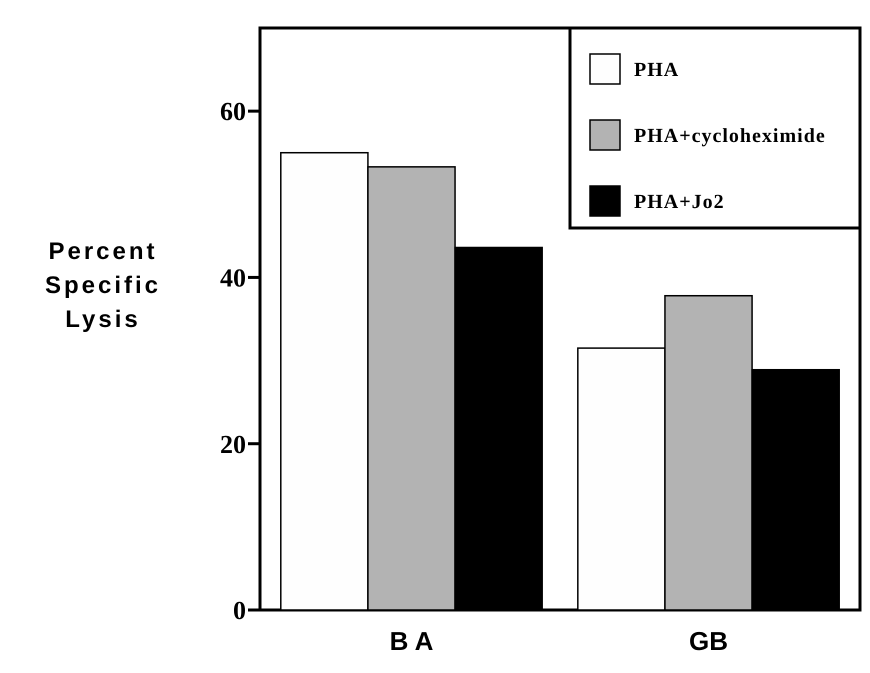 The image size is (870, 673). What do you see at coordinates (233, 111) in the screenshot?
I see `y-tick-label: 60` at bounding box center [233, 111].